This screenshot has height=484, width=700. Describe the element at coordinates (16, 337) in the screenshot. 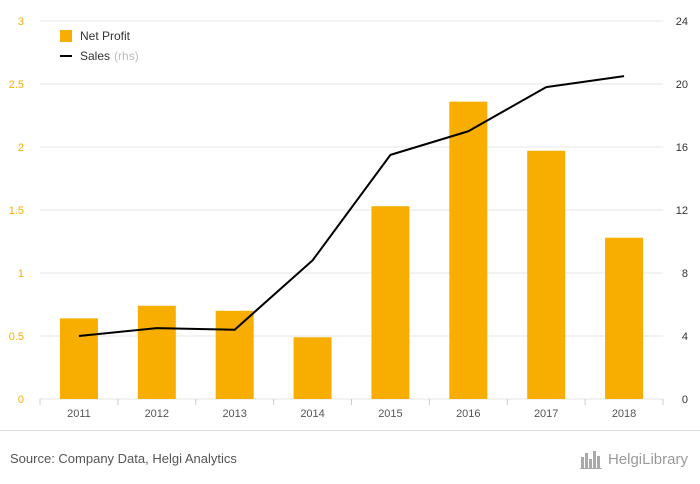

I see `y-left-tick-label: 0.5` at that location.